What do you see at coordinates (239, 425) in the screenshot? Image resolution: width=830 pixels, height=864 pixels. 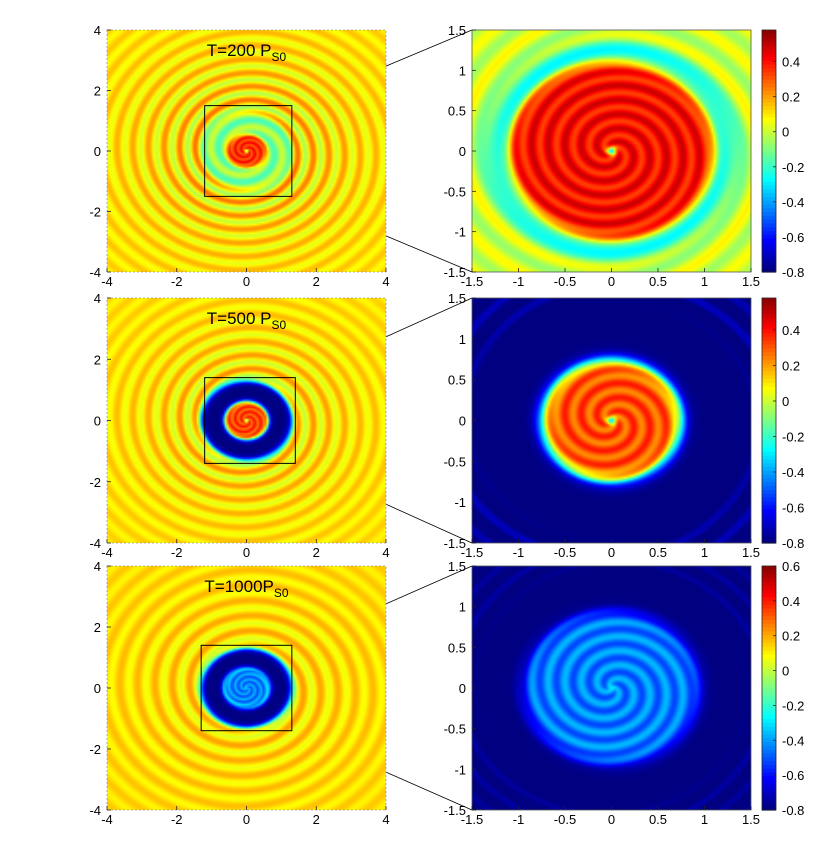 I see `panel-full-disk-t500: -4 -2 0 2 4 -4 -2 0 2 4 T=500 PS0` at bounding box center [239, 425].